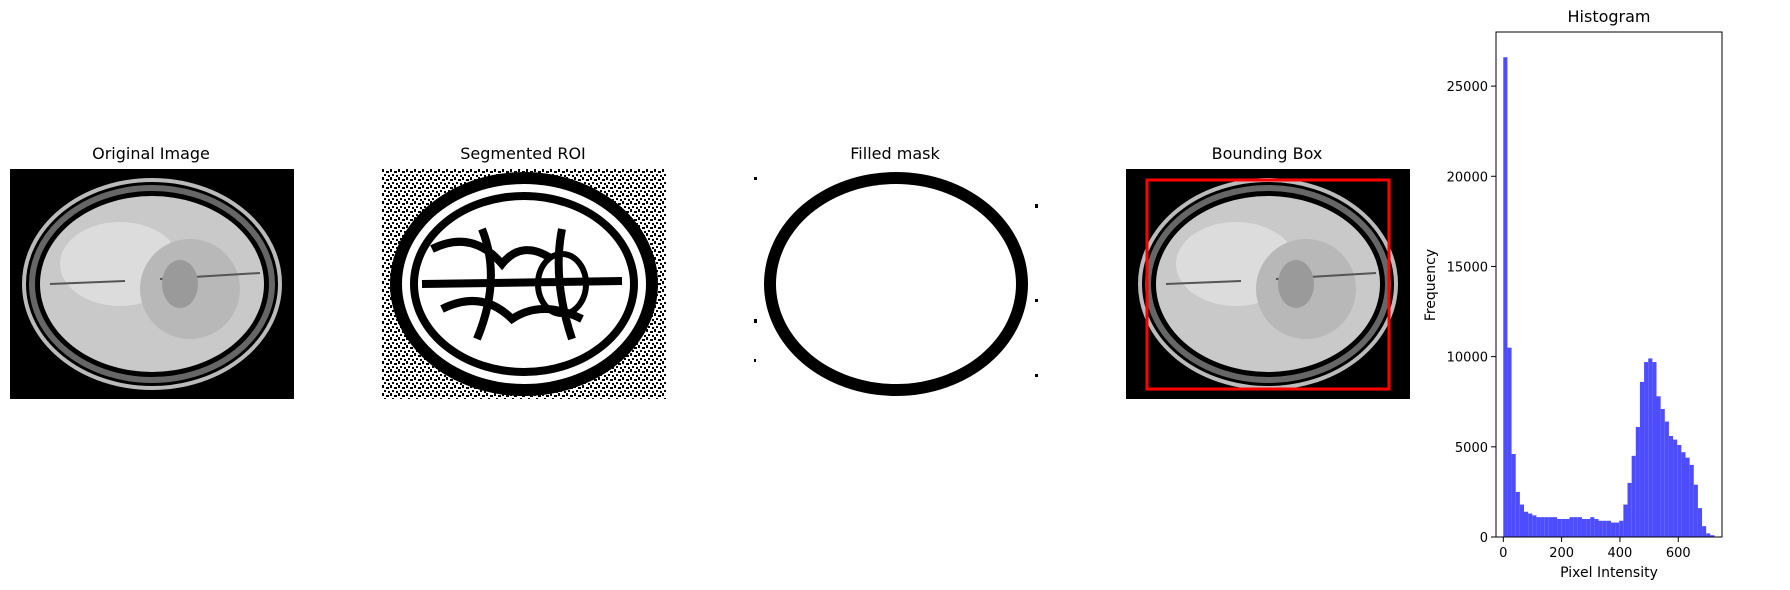 The width and height of the screenshot is (1790, 590). What do you see at coordinates (151, 153) in the screenshot?
I see `panel-title-original: Original Image` at bounding box center [151, 153].